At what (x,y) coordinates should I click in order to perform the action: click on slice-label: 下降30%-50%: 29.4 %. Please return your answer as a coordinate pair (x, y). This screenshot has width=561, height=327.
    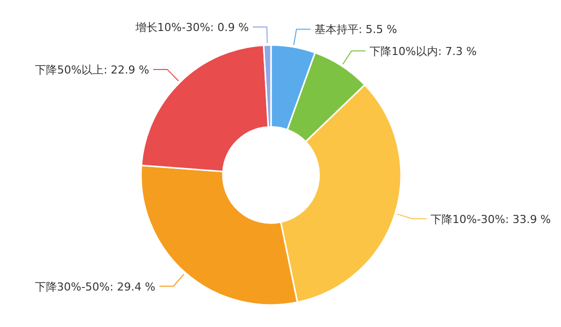
    Looking at the image, I should click on (95, 287).